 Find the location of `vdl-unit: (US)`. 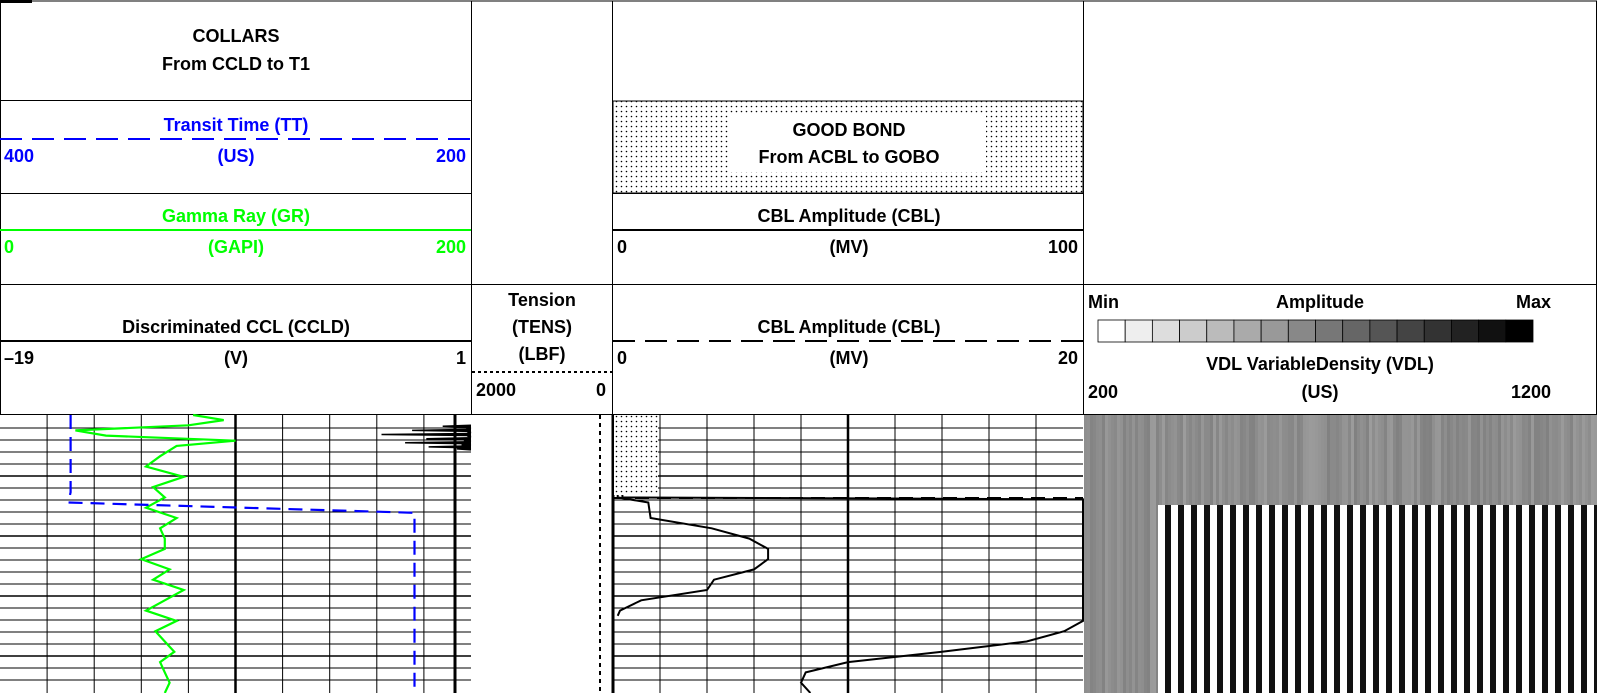

vdl-unit: (US) is located at coordinates (1320, 392).